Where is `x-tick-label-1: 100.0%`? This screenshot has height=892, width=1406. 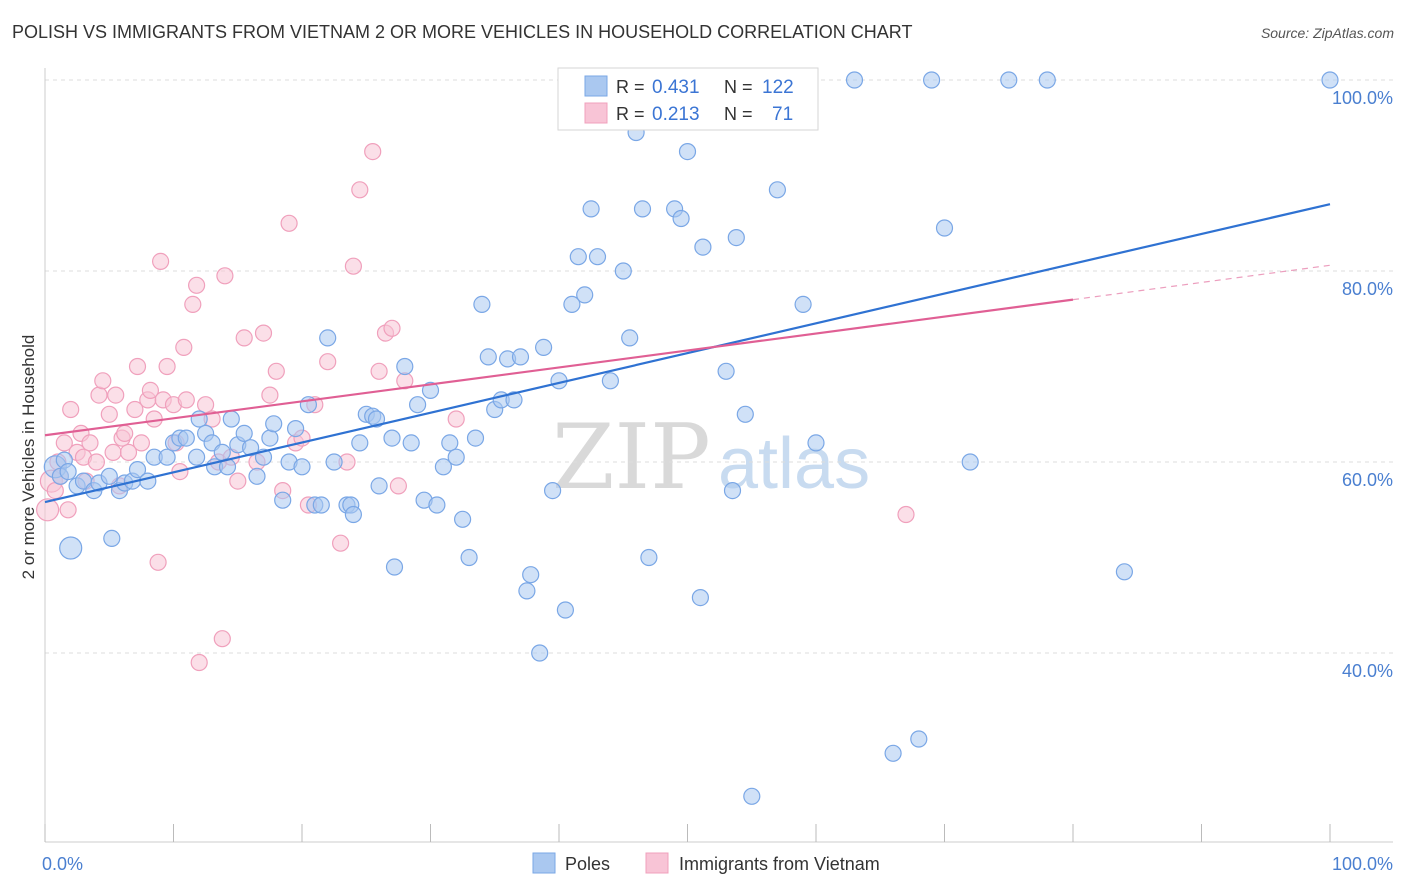 x-tick-label-1: 100.0% is located at coordinates (1362, 864).